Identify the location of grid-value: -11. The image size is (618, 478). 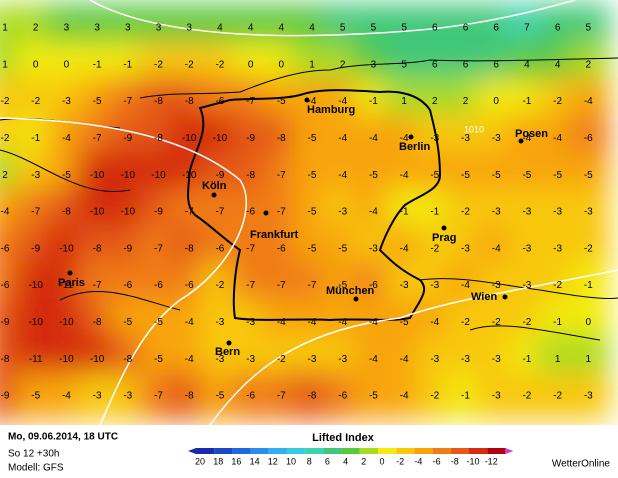
(67, 285).